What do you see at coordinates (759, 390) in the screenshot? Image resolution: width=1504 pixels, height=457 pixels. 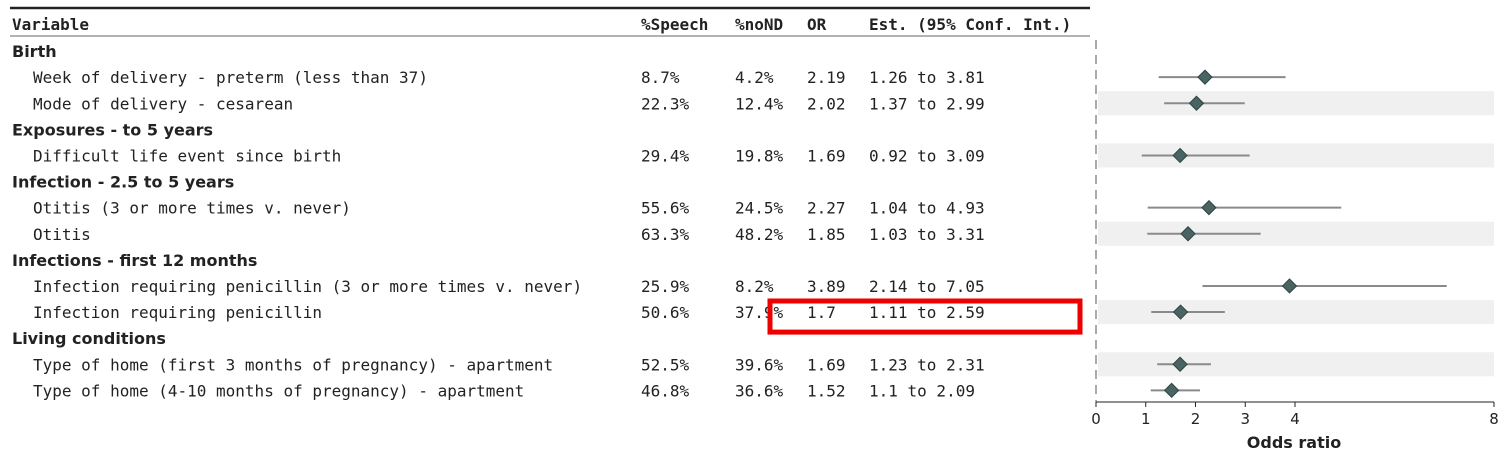 I see `cell-nond: 36.6%` at bounding box center [759, 390].